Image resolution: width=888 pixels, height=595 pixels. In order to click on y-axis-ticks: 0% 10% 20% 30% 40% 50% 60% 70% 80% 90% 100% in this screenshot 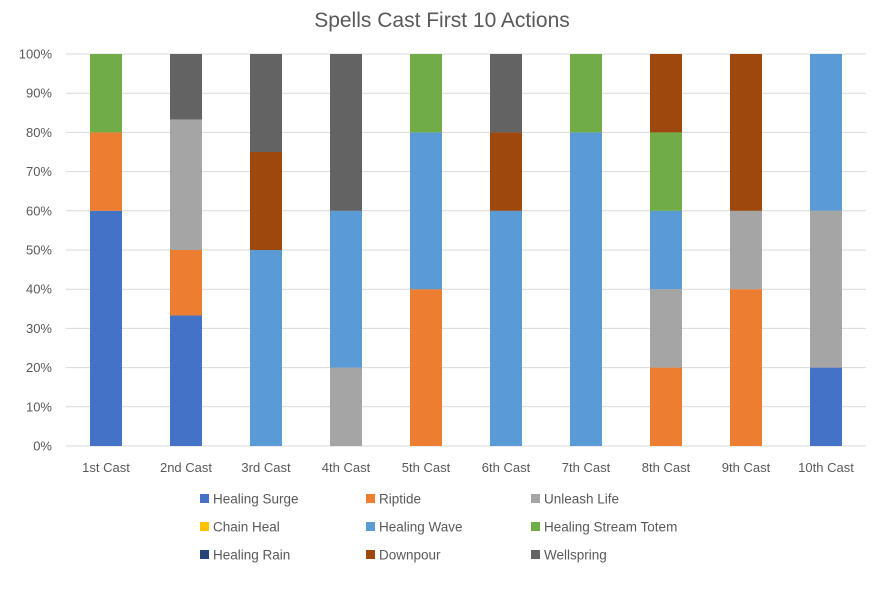, I will do `click(36, 250)`.